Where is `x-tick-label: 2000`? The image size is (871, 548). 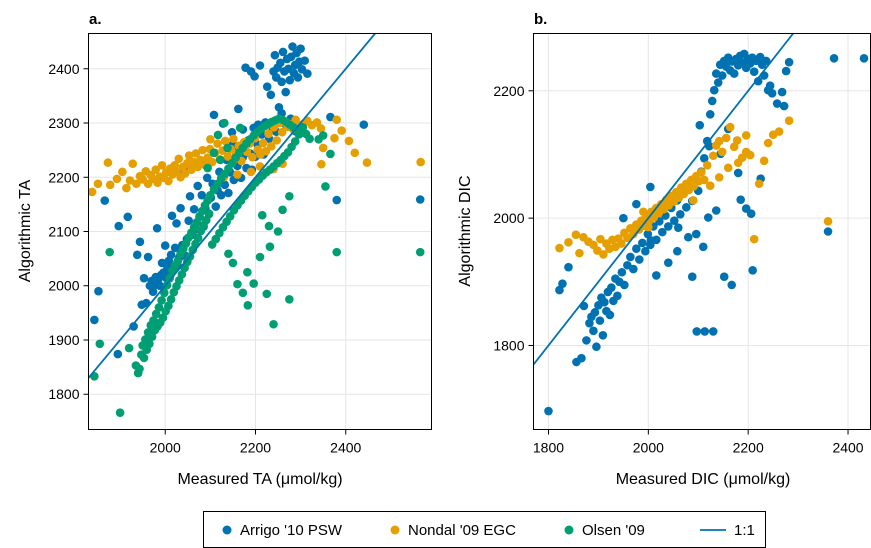
x-tick-label: 2000 is located at coordinates (165, 448).